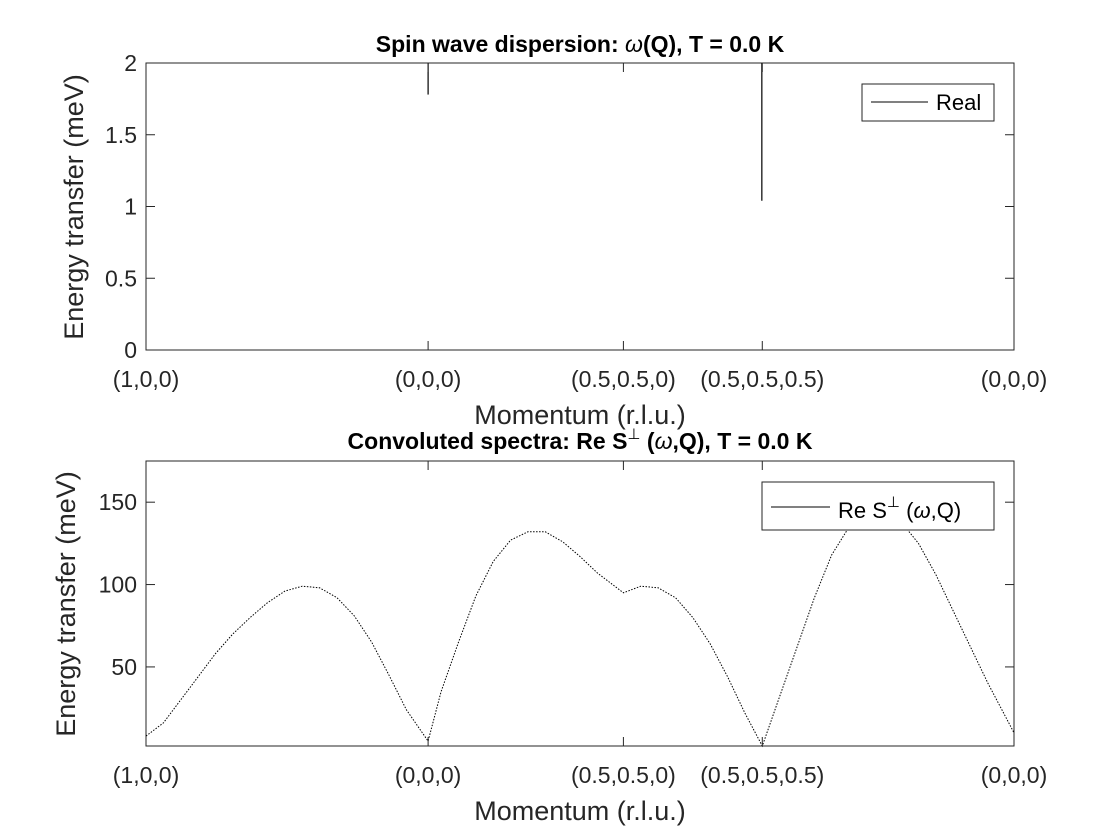 This screenshot has height=840, width=1120. Describe the element at coordinates (121, 206) in the screenshot. I see `y-tick-labels: 0 0.5 1 1.5 2` at that location.